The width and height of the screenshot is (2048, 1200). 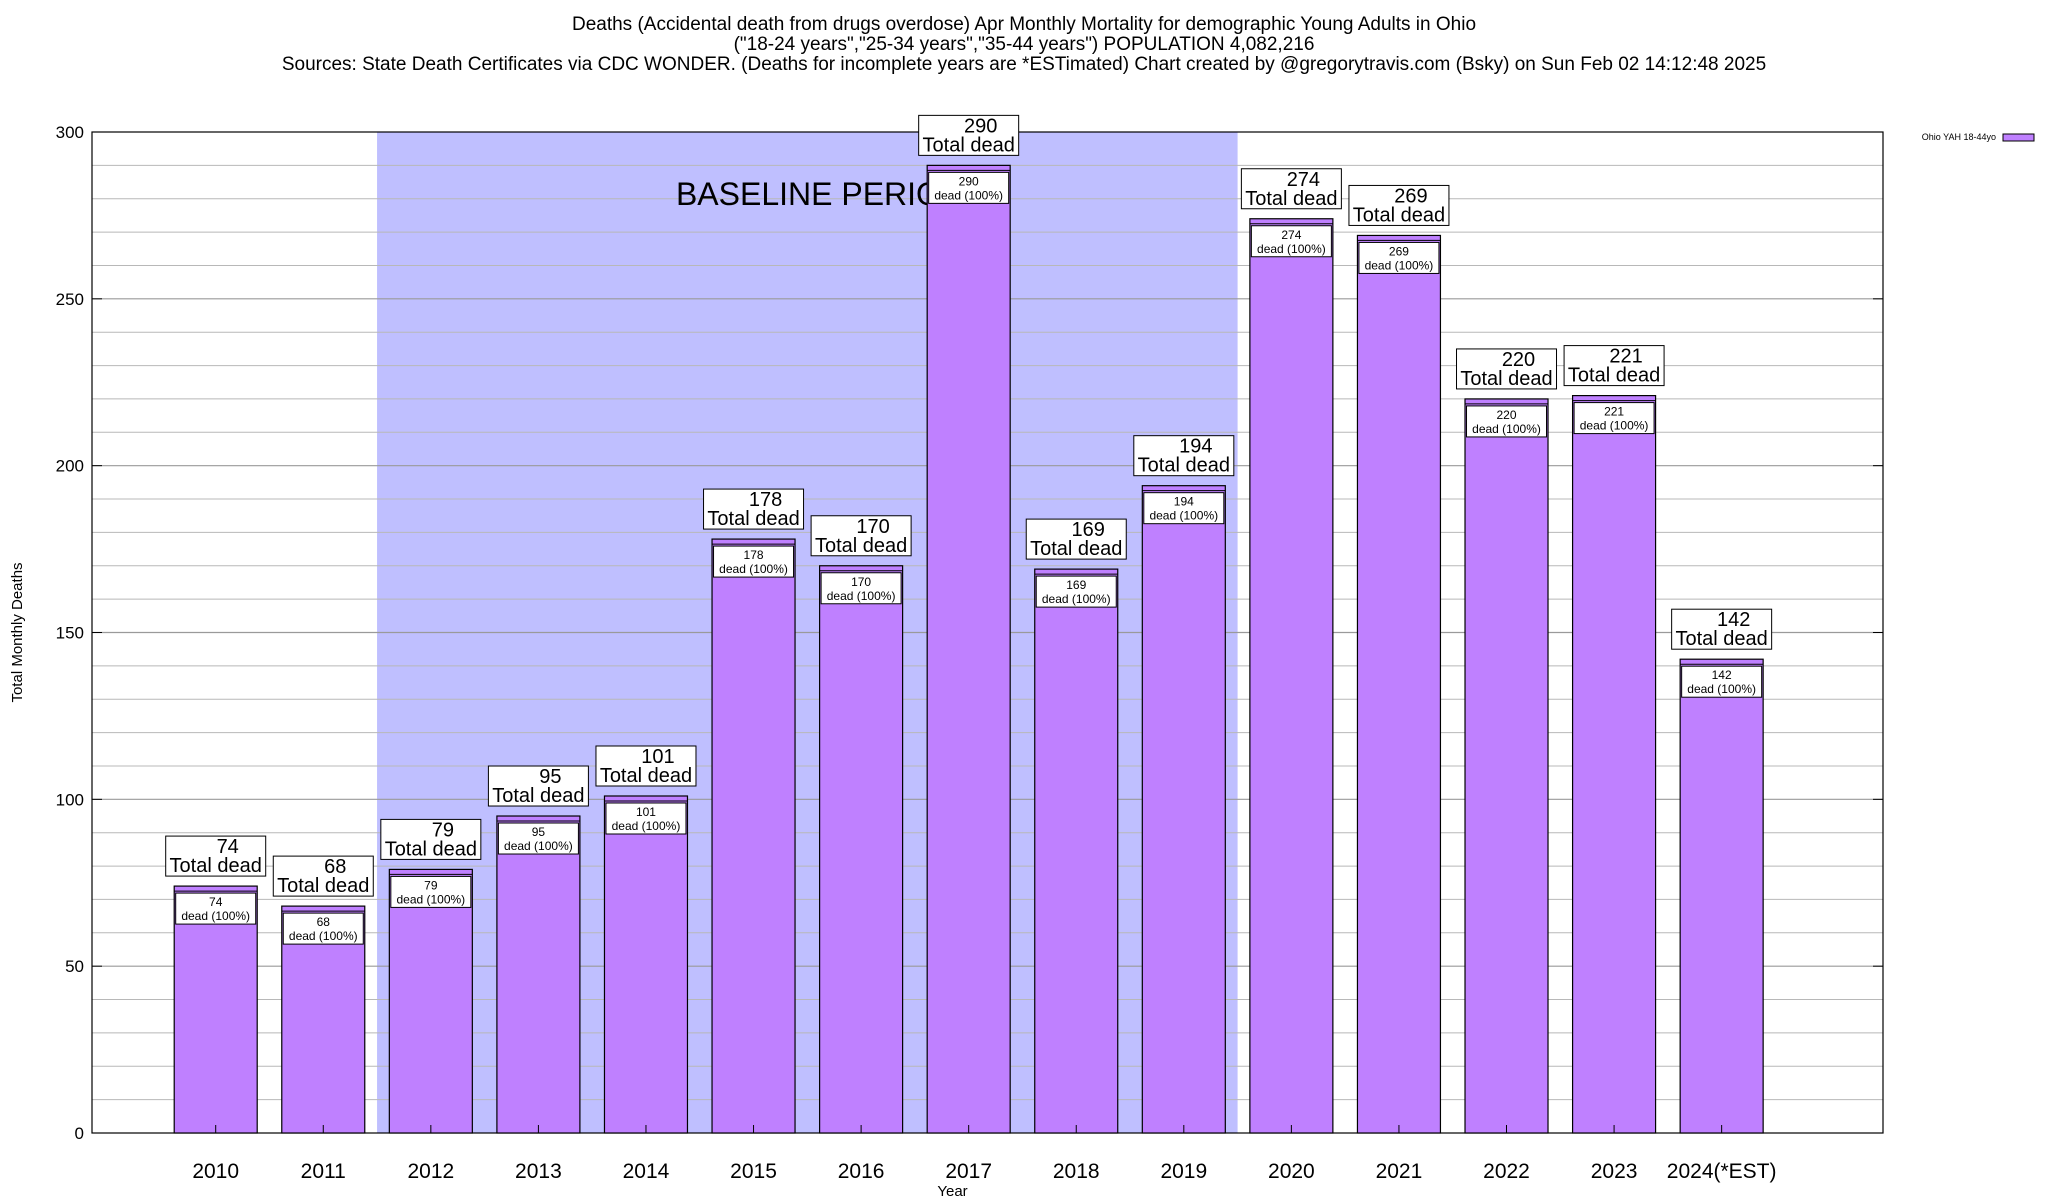 I want to click on total-value-label: 221, so click(x=1625, y=357).